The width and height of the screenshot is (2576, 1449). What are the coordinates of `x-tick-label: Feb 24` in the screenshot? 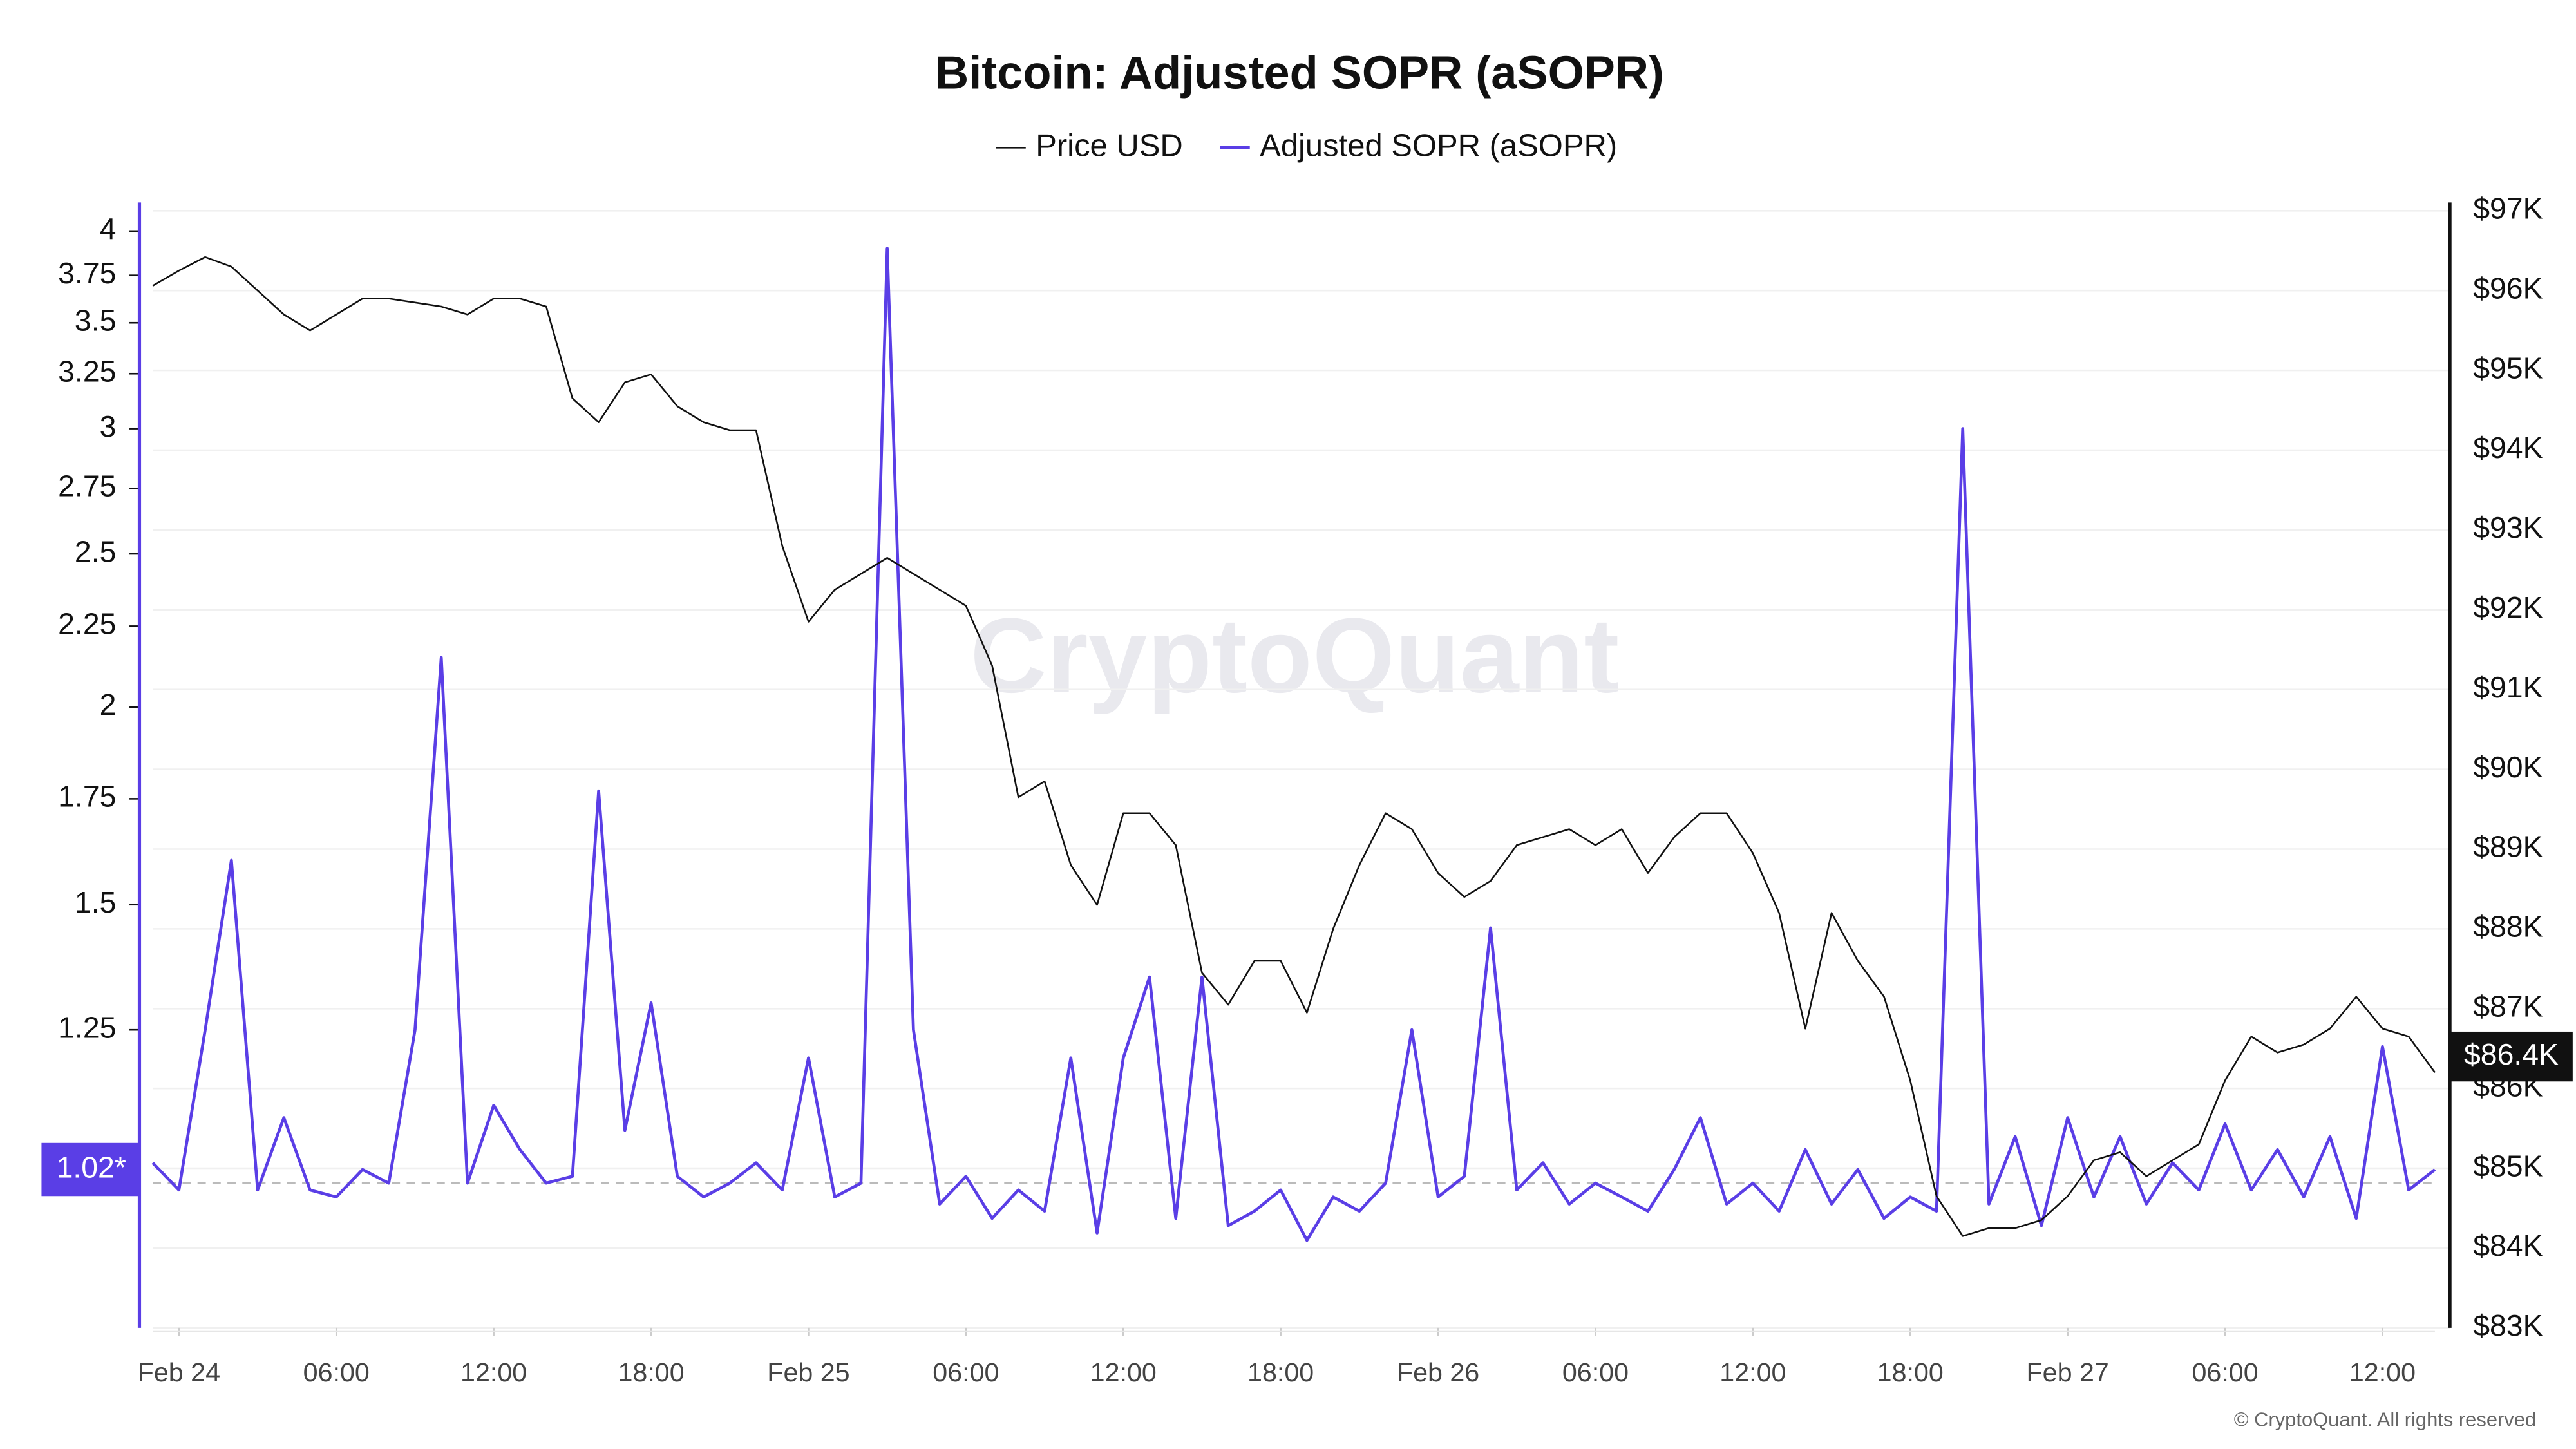 It's located at (179, 1372).